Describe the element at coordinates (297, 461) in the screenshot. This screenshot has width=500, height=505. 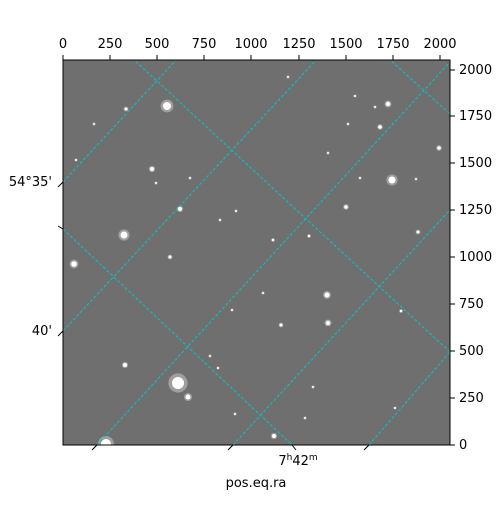
I see `ra-label-7h42m: 7h42m` at that location.